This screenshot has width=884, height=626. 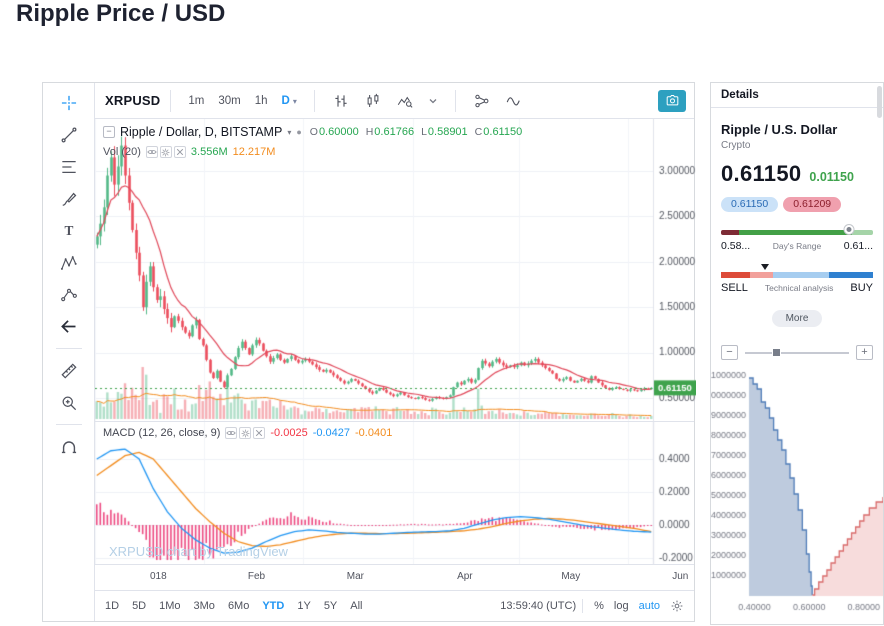 What do you see at coordinates (879, 102) in the screenshot?
I see `scrollbar-thumb` at bounding box center [879, 102].